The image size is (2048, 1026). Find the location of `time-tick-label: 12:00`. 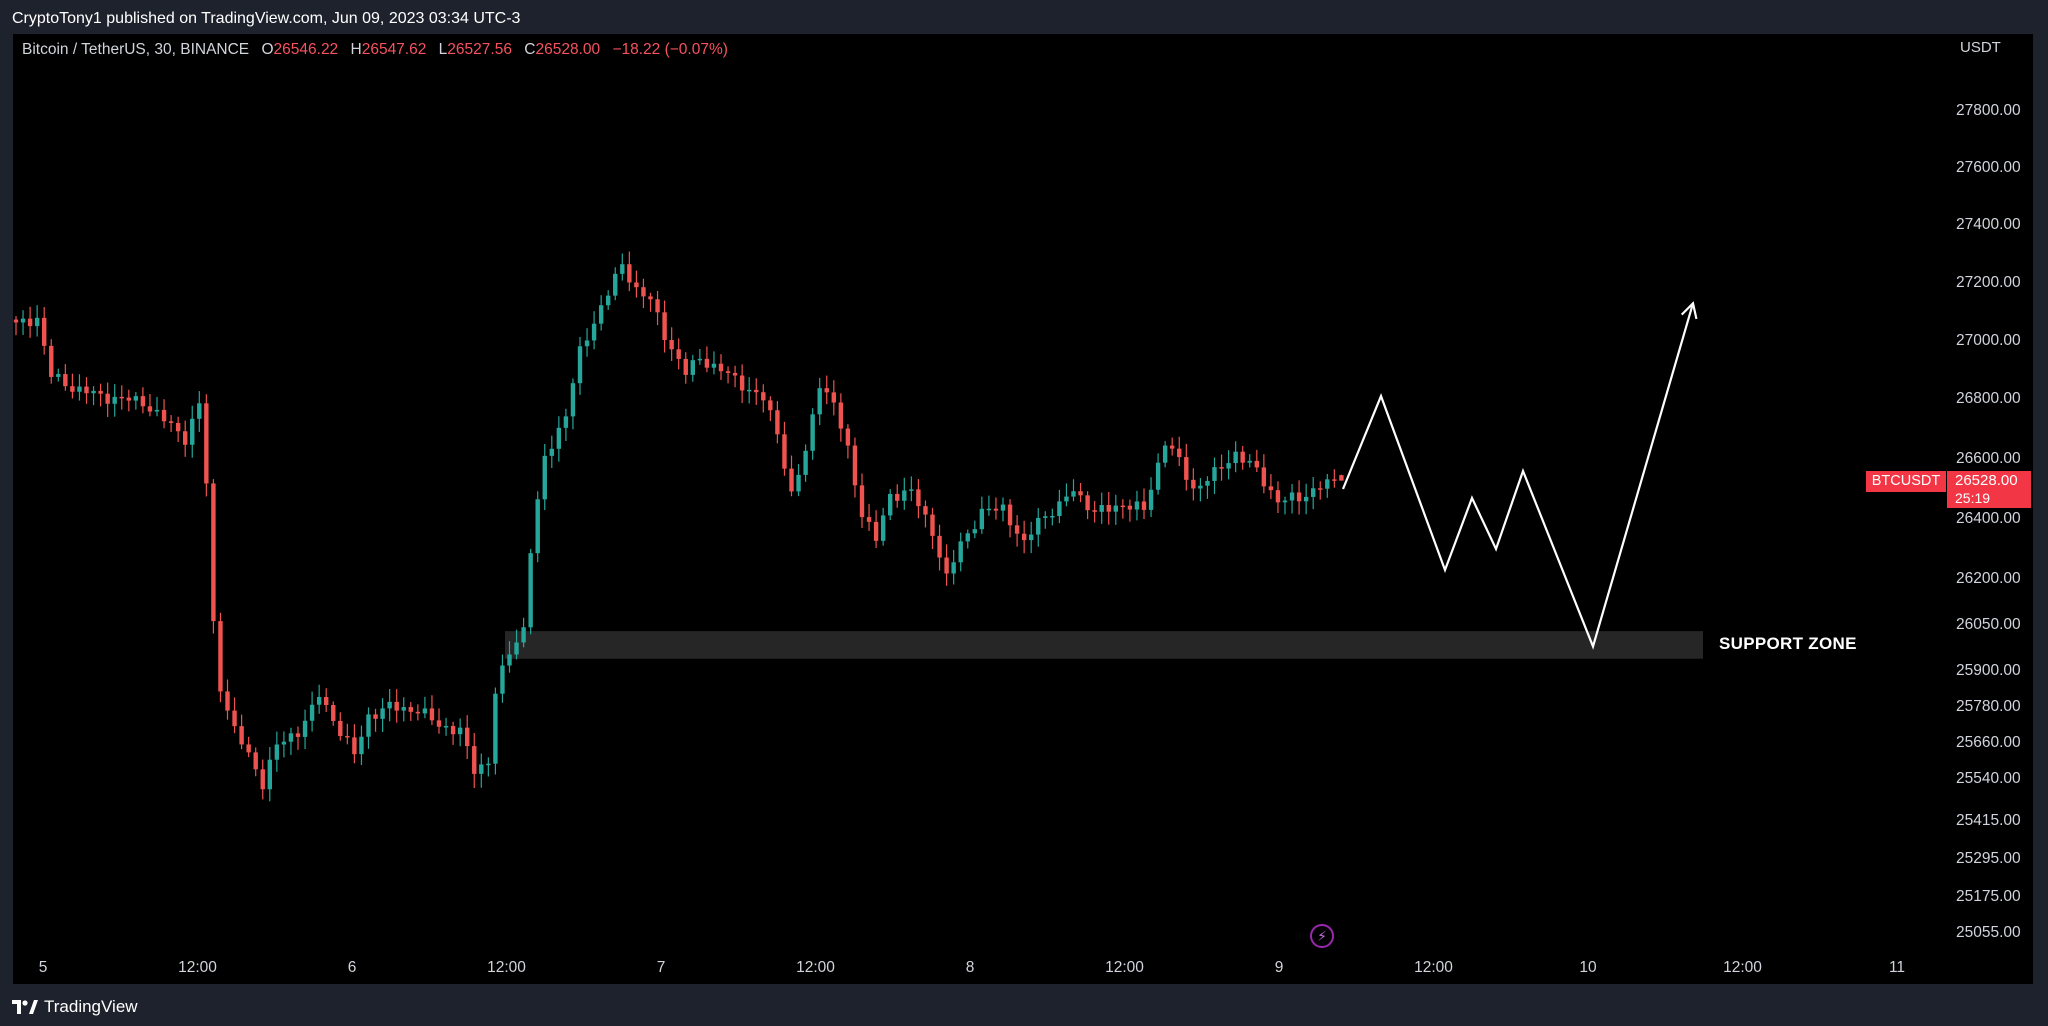

time-tick-label: 12:00 is located at coordinates (506, 967).